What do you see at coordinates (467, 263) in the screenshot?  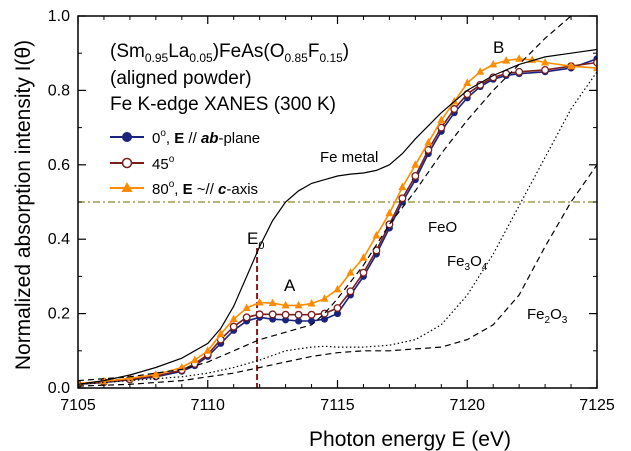 I see `annotation-fe3o4: Fe3O4` at bounding box center [467, 263].